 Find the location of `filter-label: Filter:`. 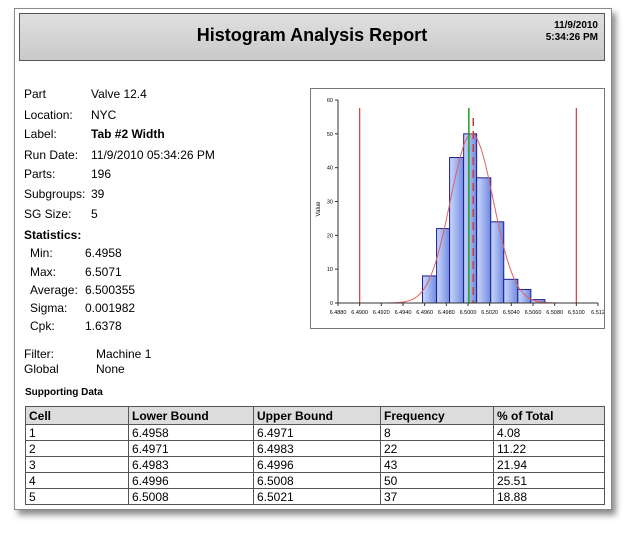

filter-label: Filter: is located at coordinates (39, 354).